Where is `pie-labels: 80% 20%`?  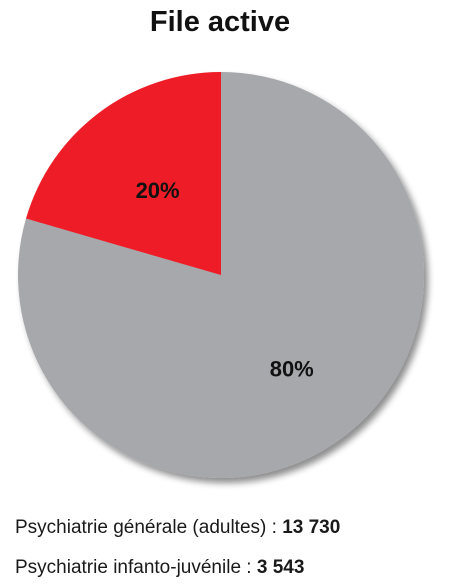 pie-labels: 80% 20% is located at coordinates (225, 280).